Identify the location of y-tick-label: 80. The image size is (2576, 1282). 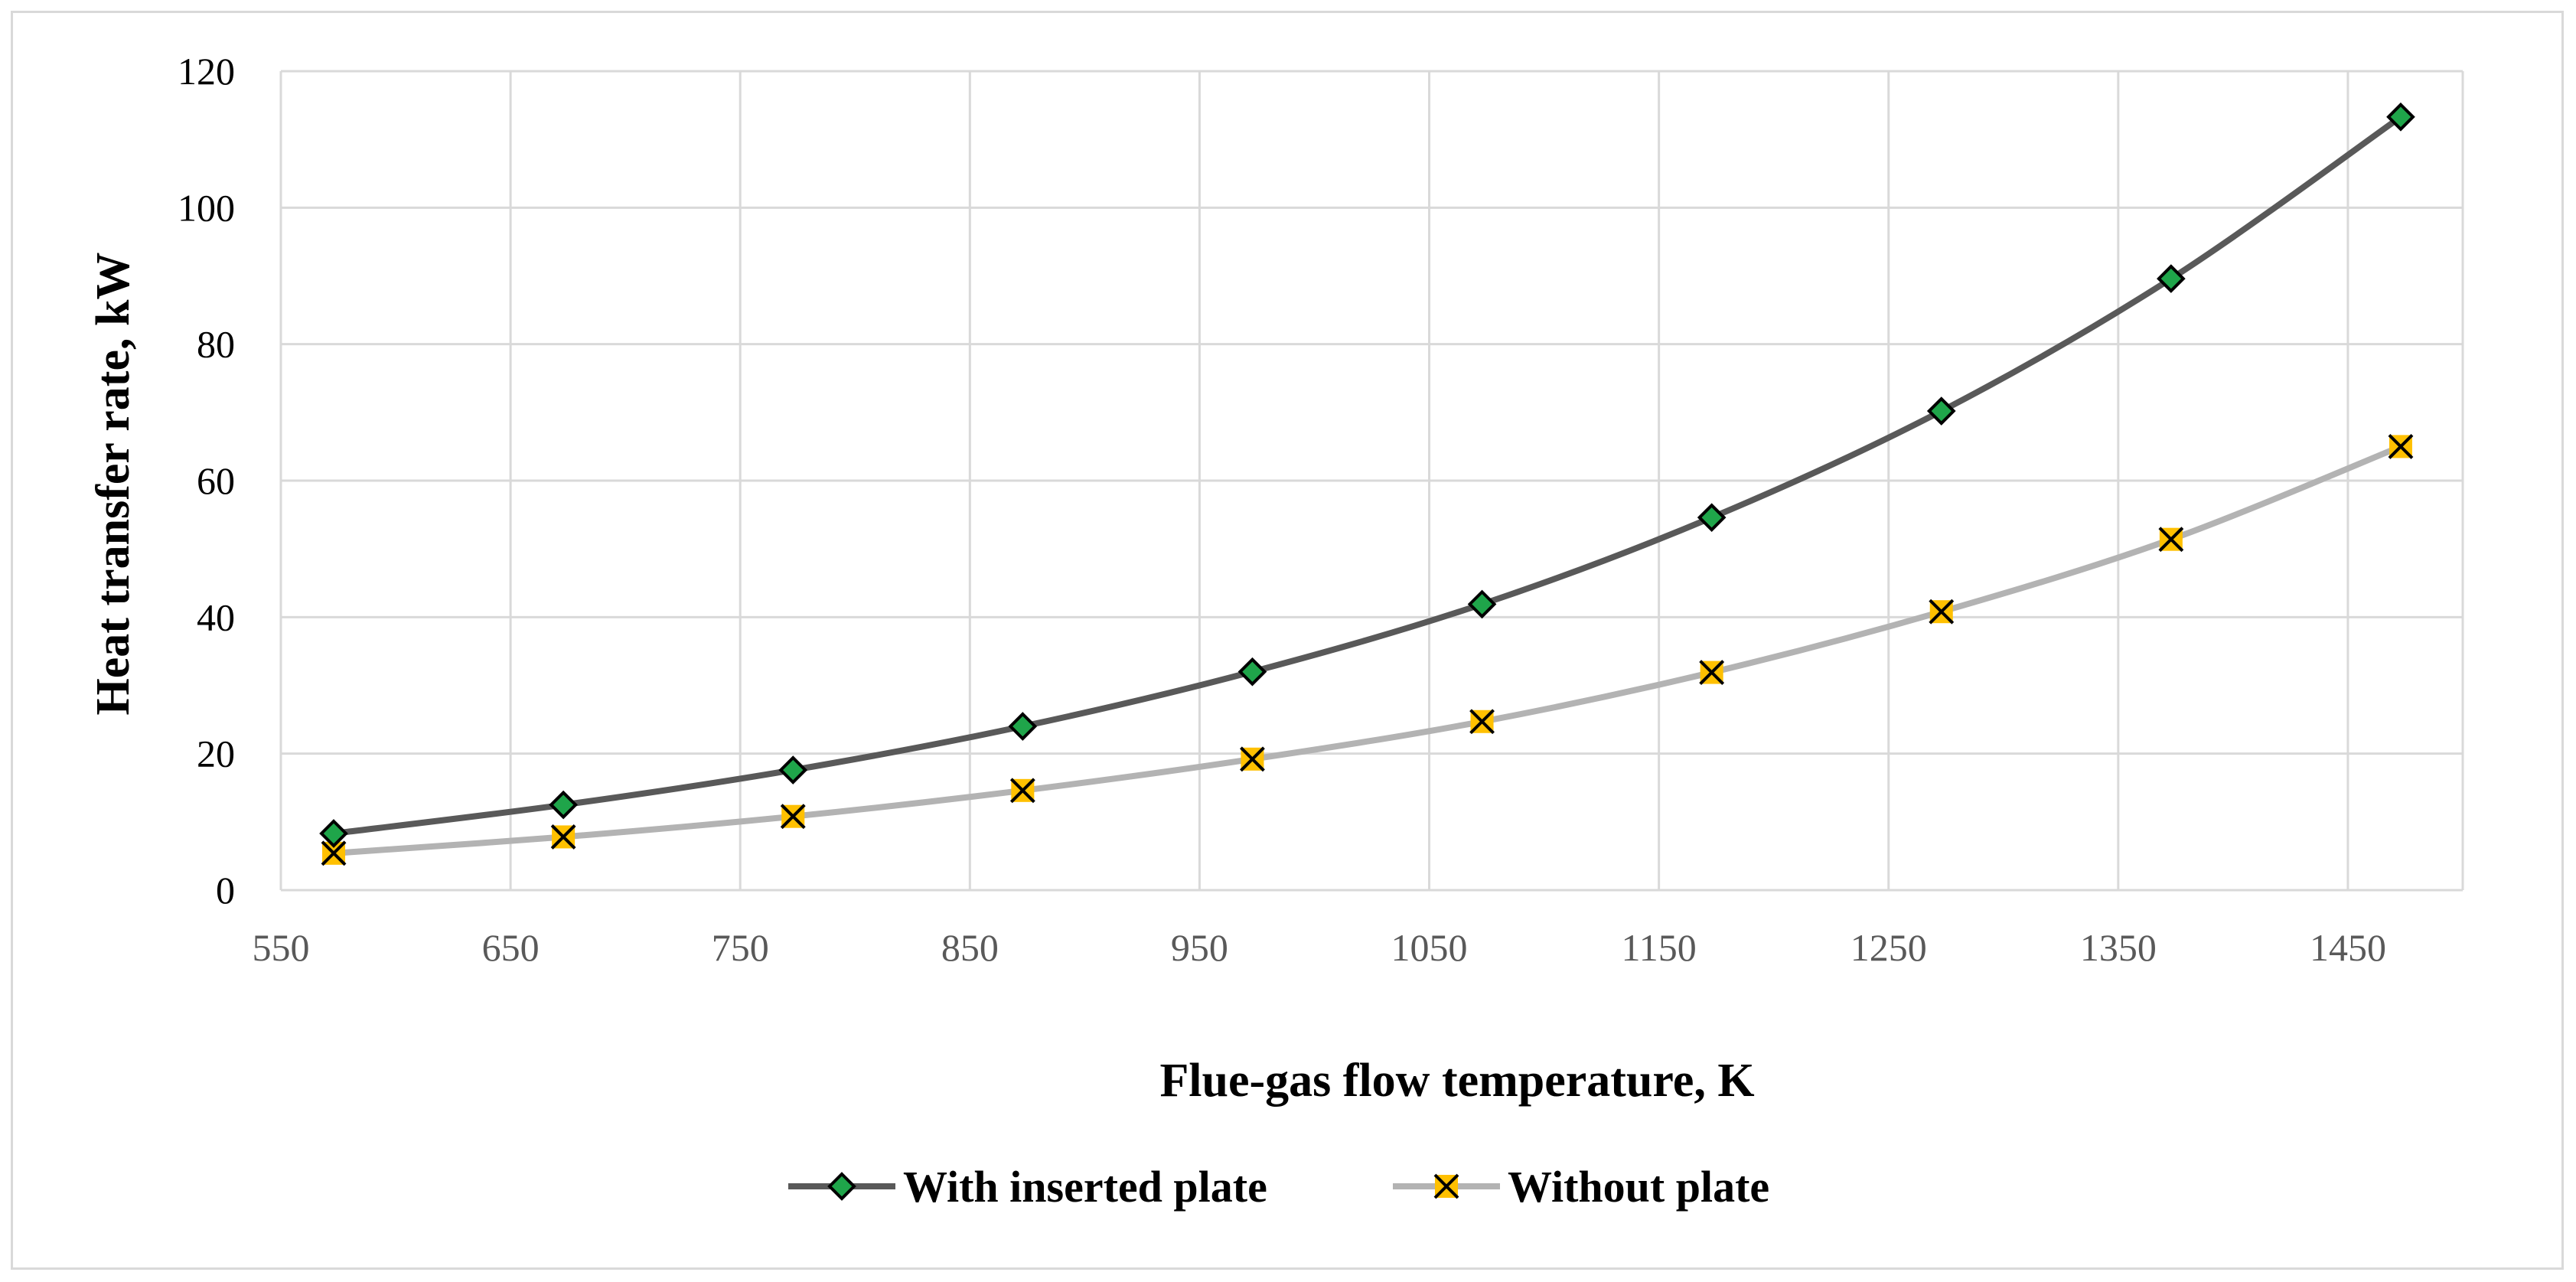
(216, 344).